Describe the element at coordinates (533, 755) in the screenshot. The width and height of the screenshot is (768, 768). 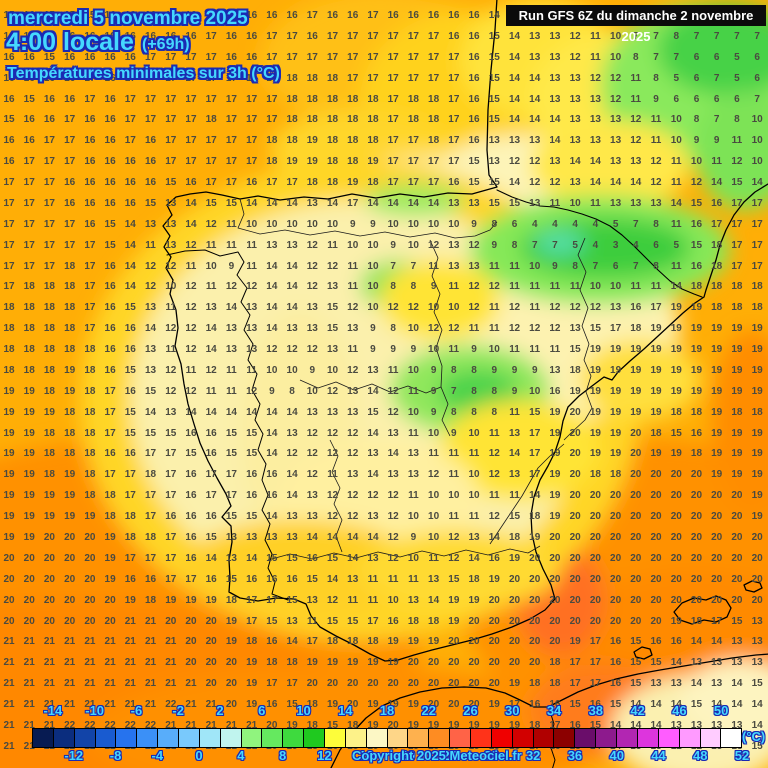
I see `legend-tick-label: 32` at that location.